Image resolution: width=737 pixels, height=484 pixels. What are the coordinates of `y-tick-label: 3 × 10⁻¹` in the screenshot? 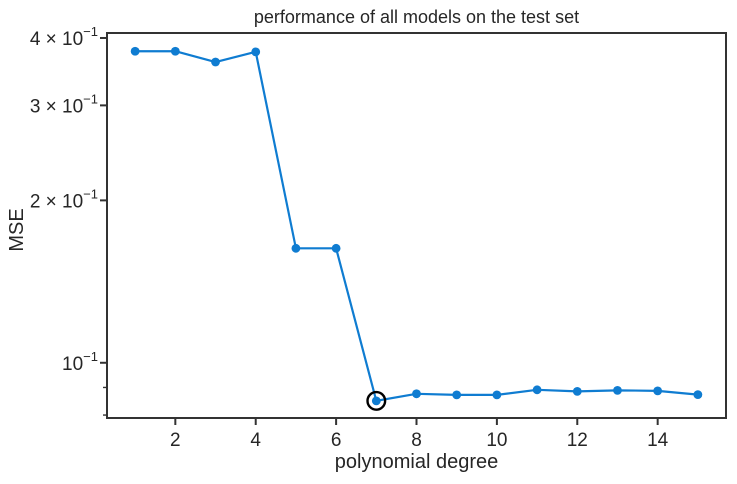 It's located at (64, 104).